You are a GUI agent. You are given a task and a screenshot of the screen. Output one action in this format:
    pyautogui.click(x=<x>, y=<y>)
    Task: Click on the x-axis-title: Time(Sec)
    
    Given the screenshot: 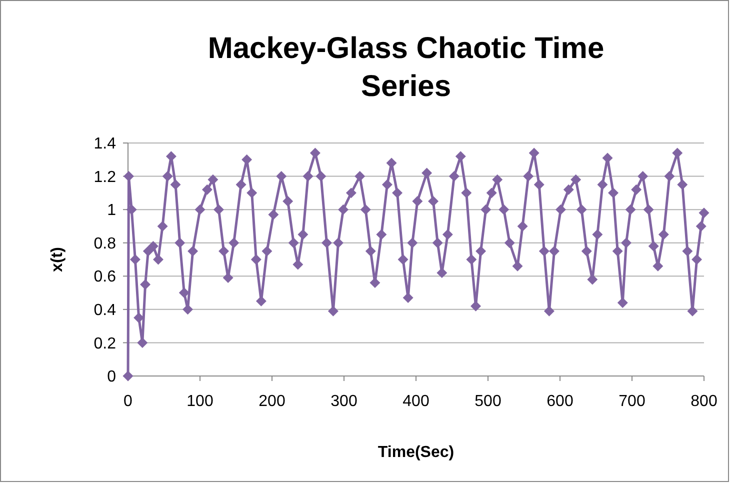 What is the action you would take?
    pyautogui.click(x=416, y=452)
    